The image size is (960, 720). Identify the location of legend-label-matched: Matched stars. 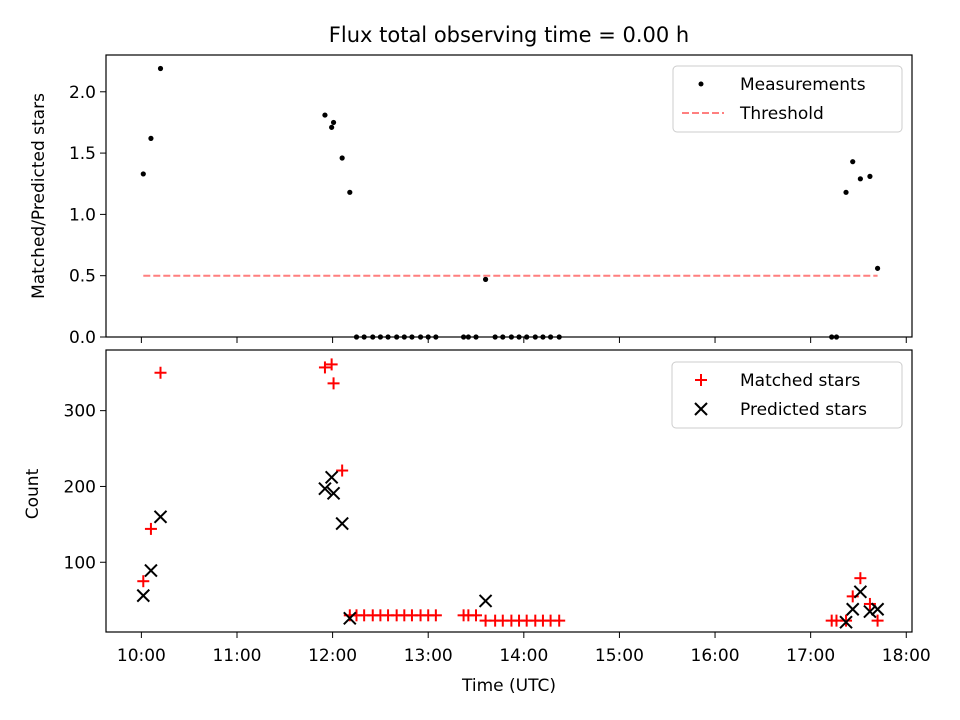
(800, 381).